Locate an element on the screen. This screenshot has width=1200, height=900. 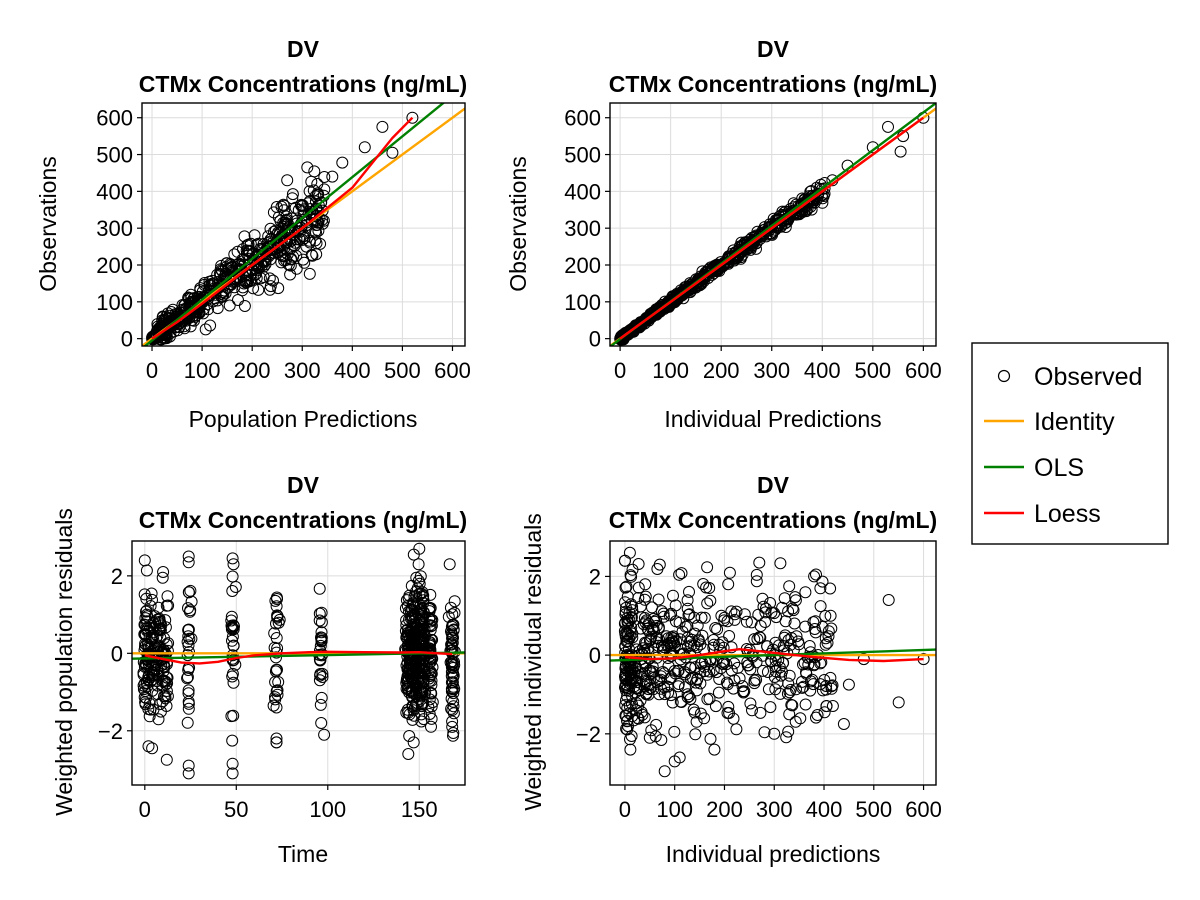
fit-lines is located at coordinates (303, 224).